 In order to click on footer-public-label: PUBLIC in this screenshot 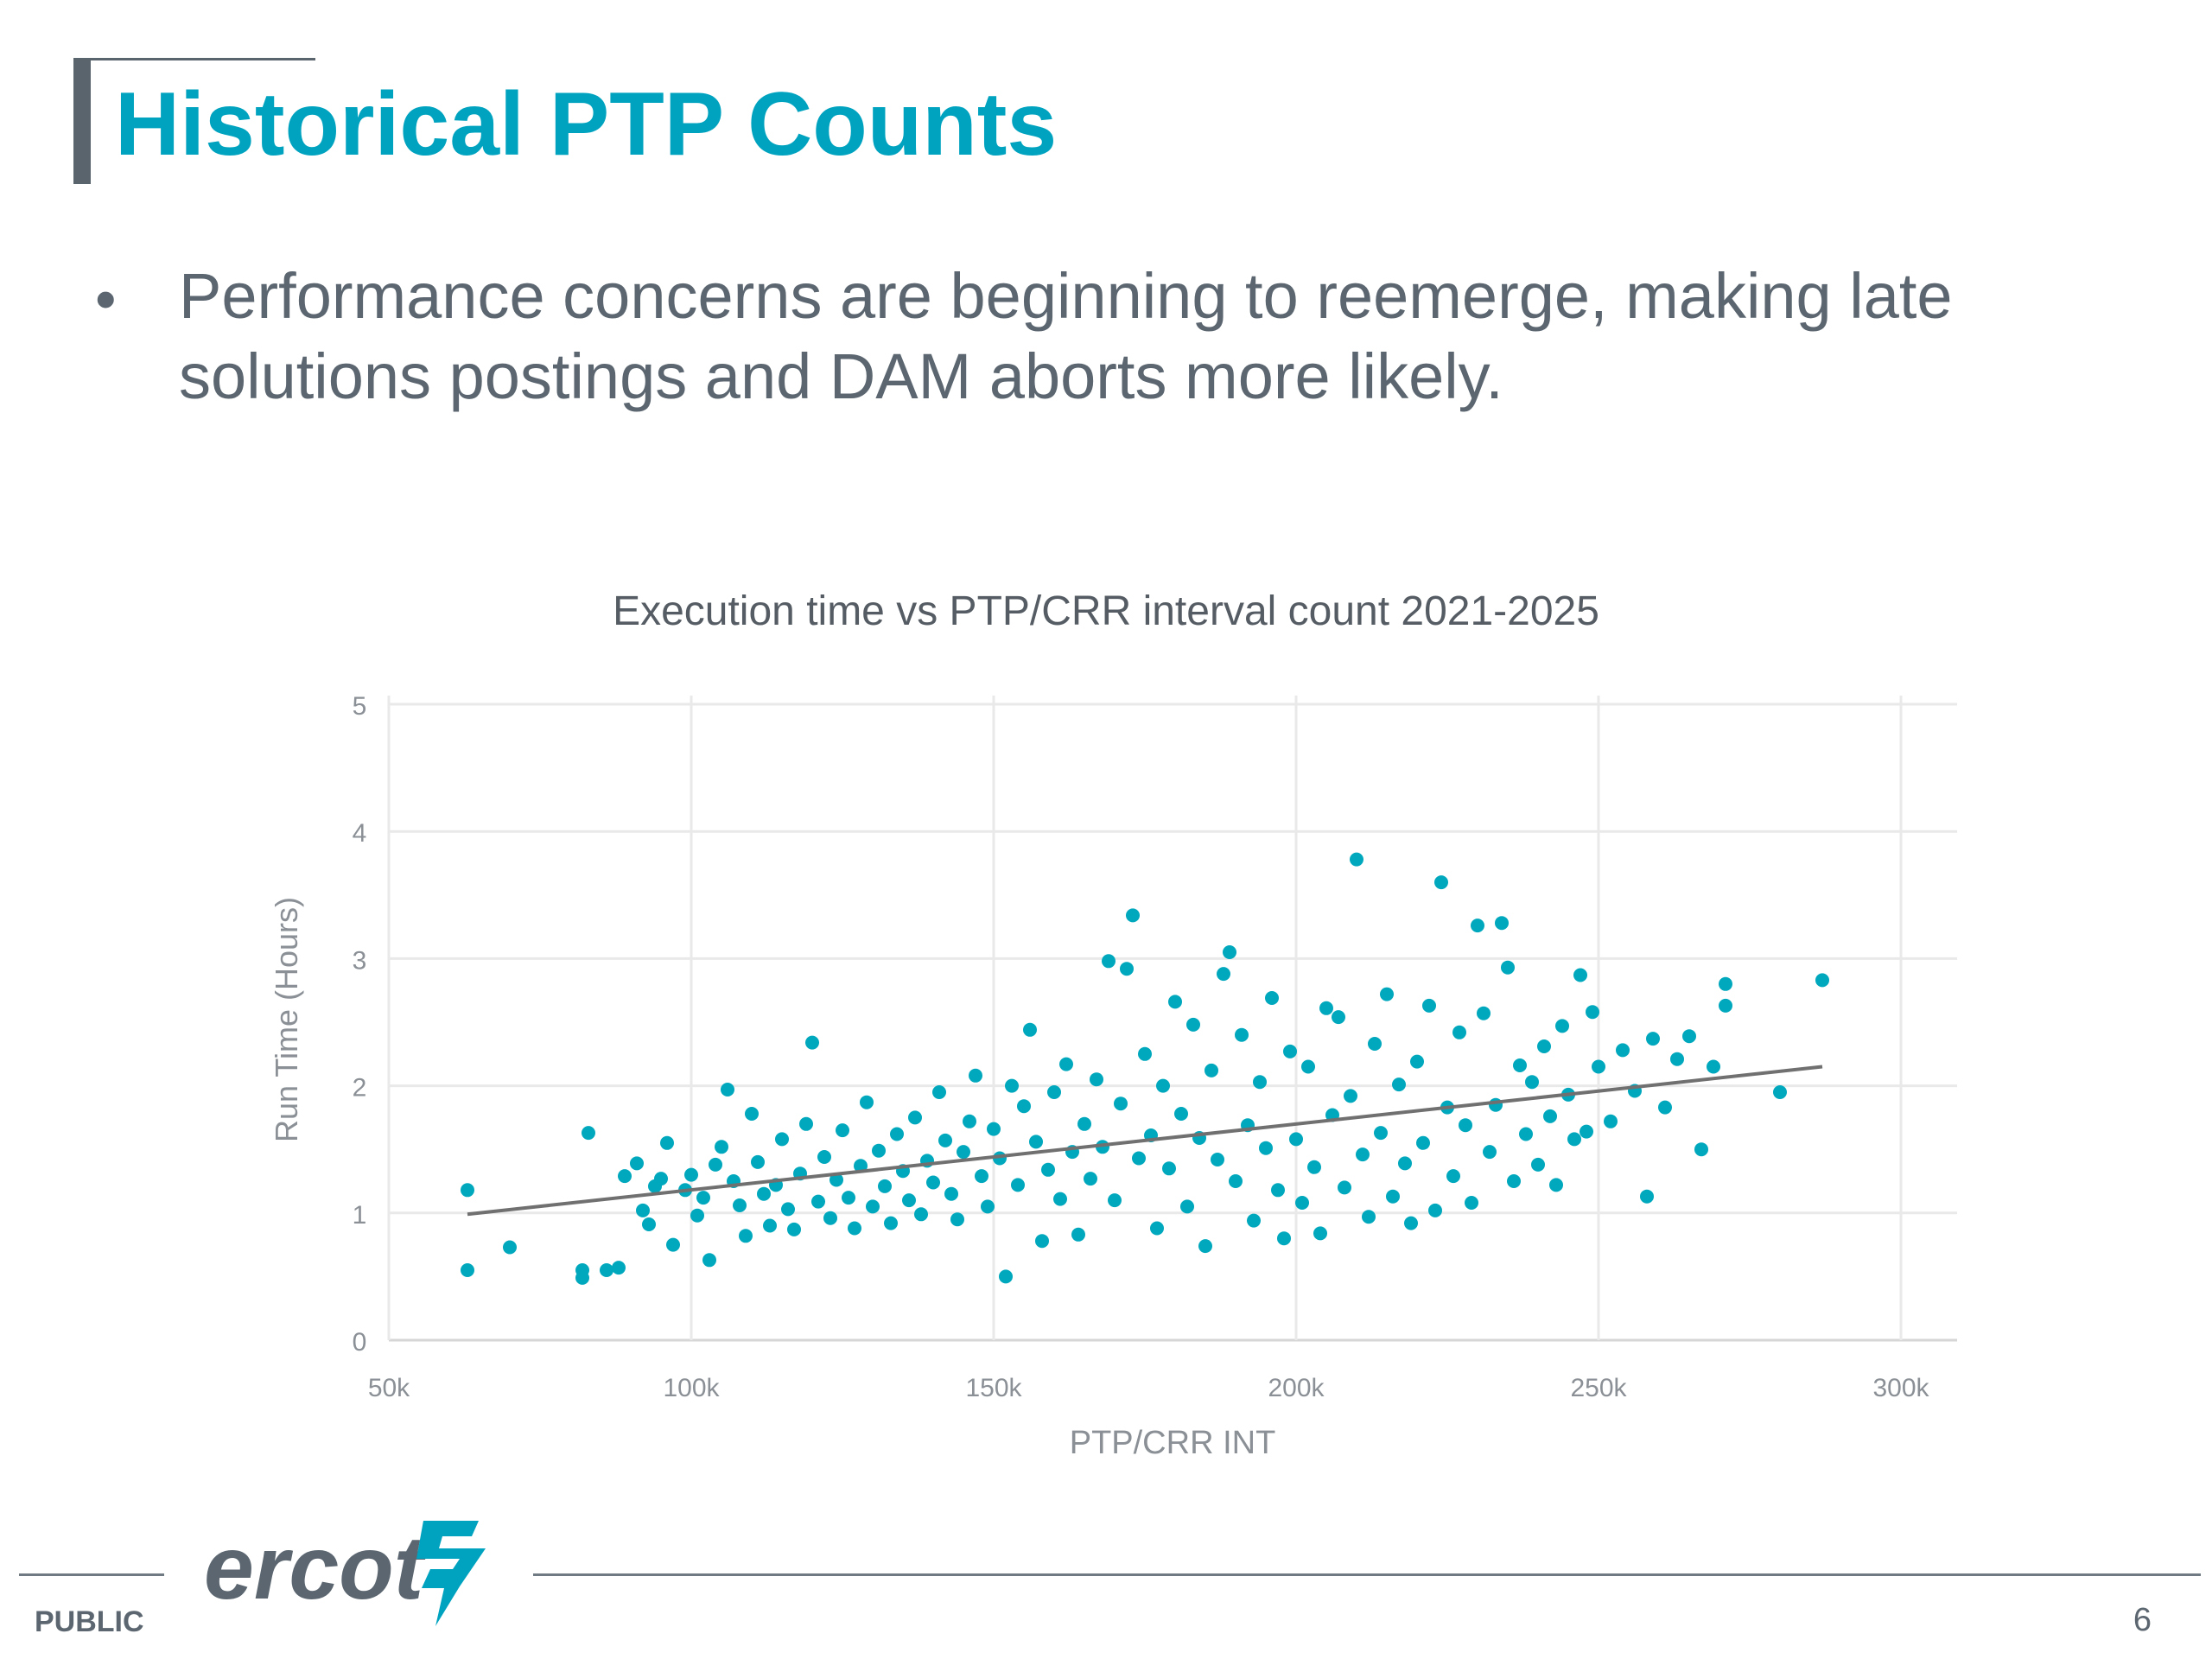, I will do `click(89, 1621)`.